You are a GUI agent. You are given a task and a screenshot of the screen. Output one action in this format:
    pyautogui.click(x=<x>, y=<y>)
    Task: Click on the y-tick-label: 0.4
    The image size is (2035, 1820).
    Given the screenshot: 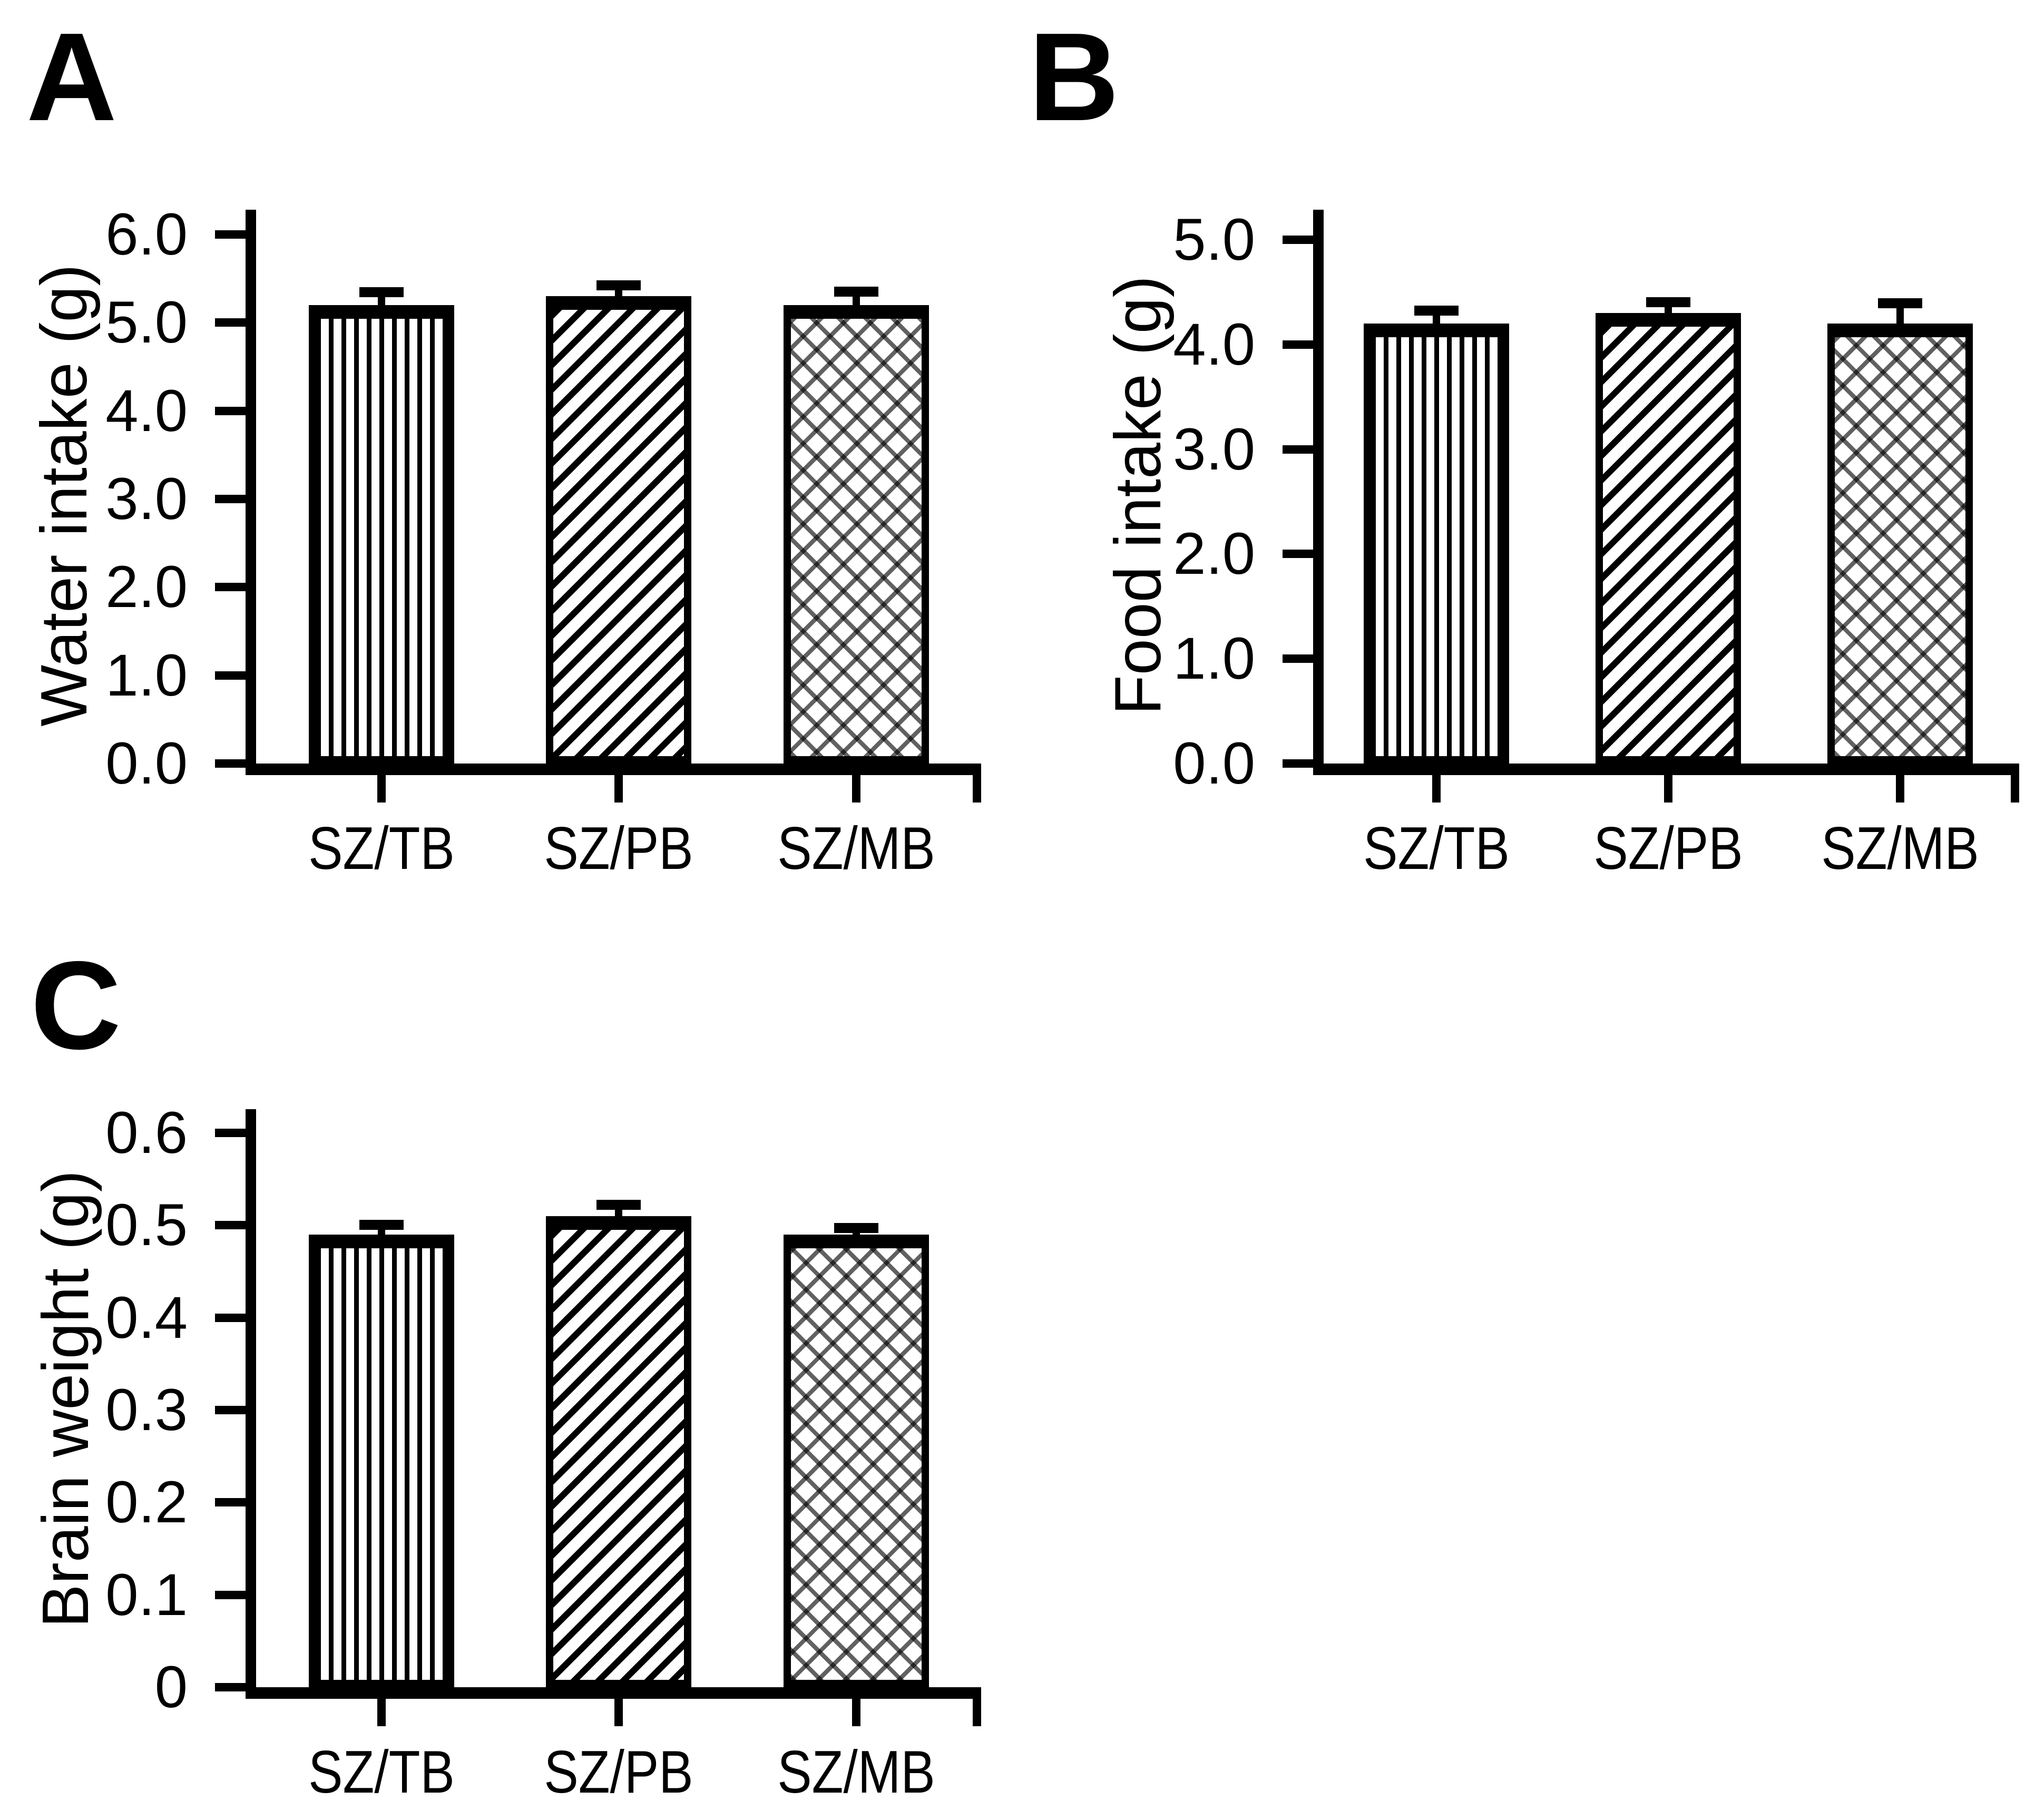 What is the action you would take?
    pyautogui.click(x=147, y=1317)
    